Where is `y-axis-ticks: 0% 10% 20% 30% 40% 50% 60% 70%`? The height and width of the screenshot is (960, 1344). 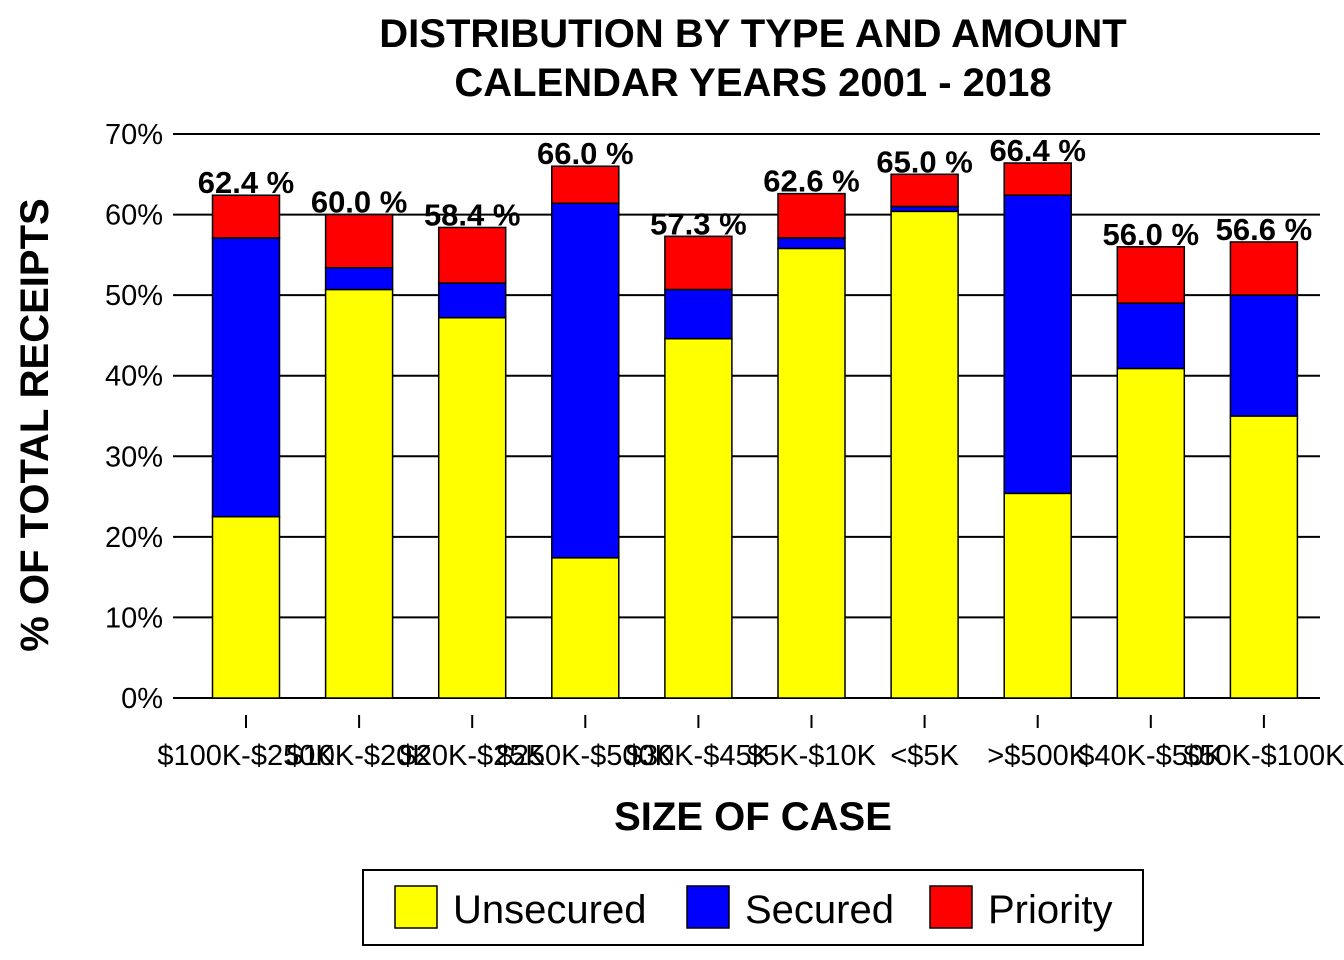
y-axis-ticks: 0% 10% 20% 30% 40% 50% 60% 70% is located at coordinates (134, 417).